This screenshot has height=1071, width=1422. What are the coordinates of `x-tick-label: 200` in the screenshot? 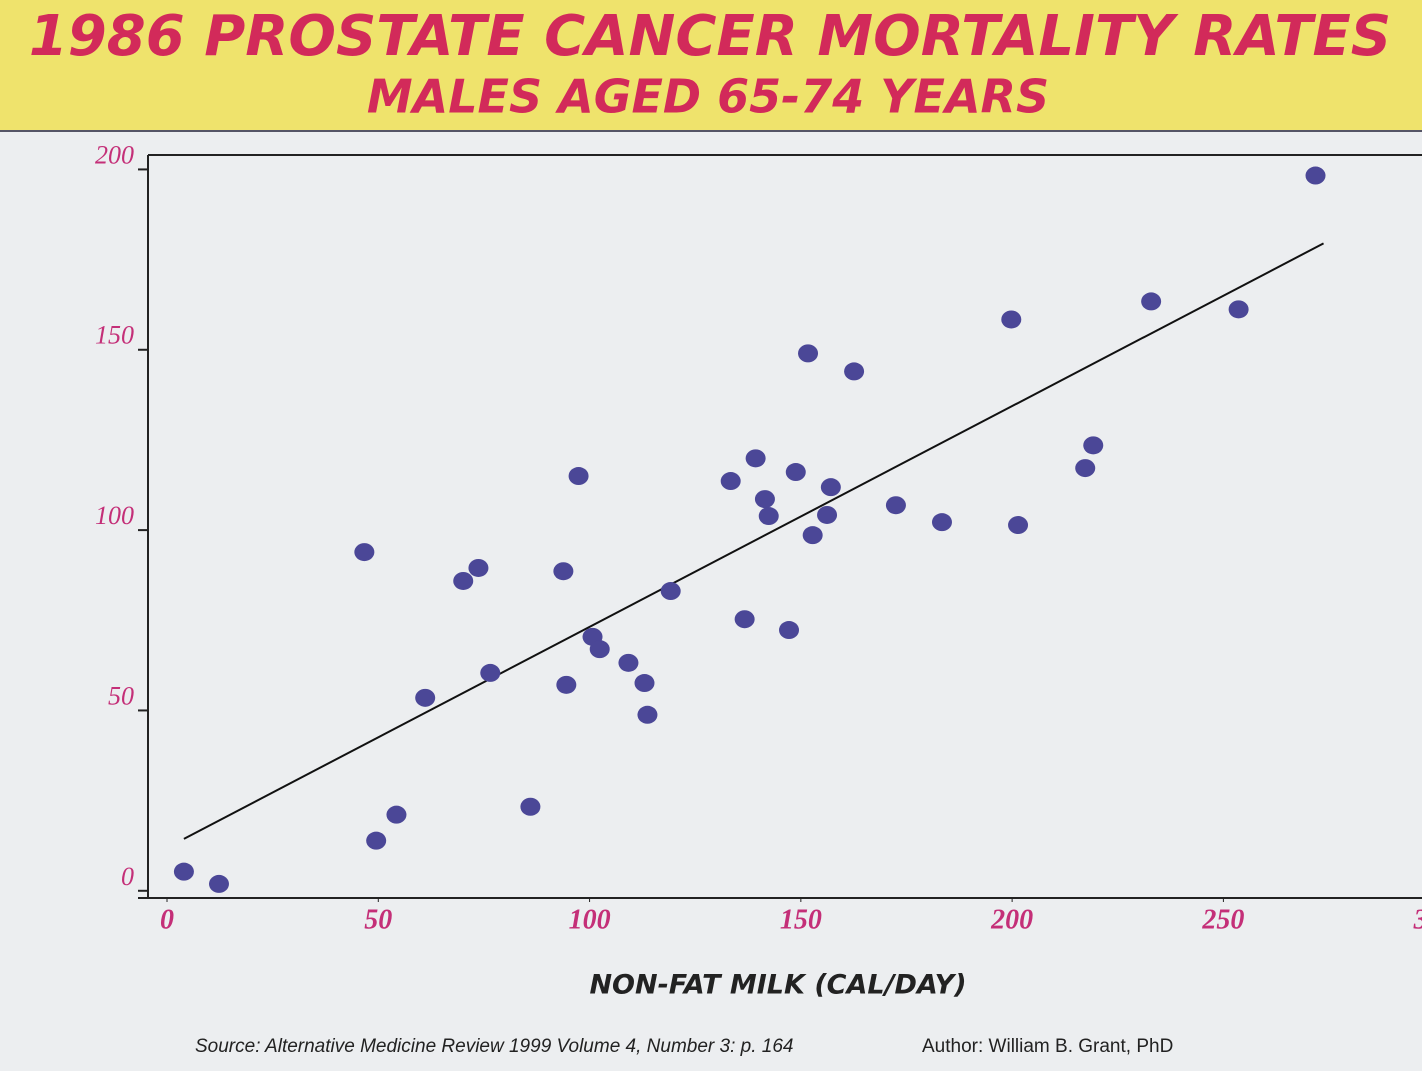 It's located at (1011, 919).